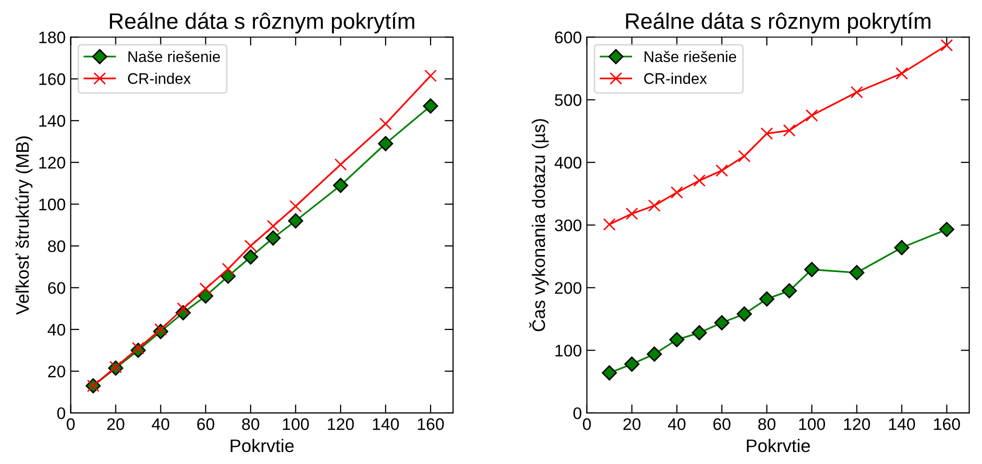 This screenshot has height=464, width=982. What do you see at coordinates (568, 225) in the screenshot?
I see `y-tick-label: 300` at bounding box center [568, 225].